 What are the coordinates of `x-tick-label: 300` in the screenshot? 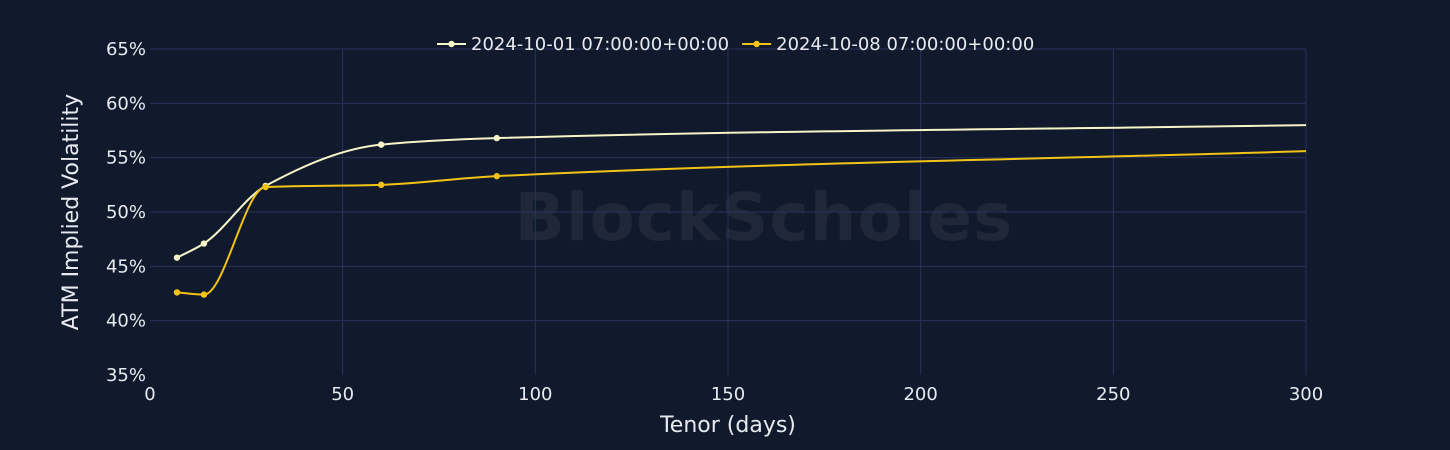 It's located at (1306, 394).